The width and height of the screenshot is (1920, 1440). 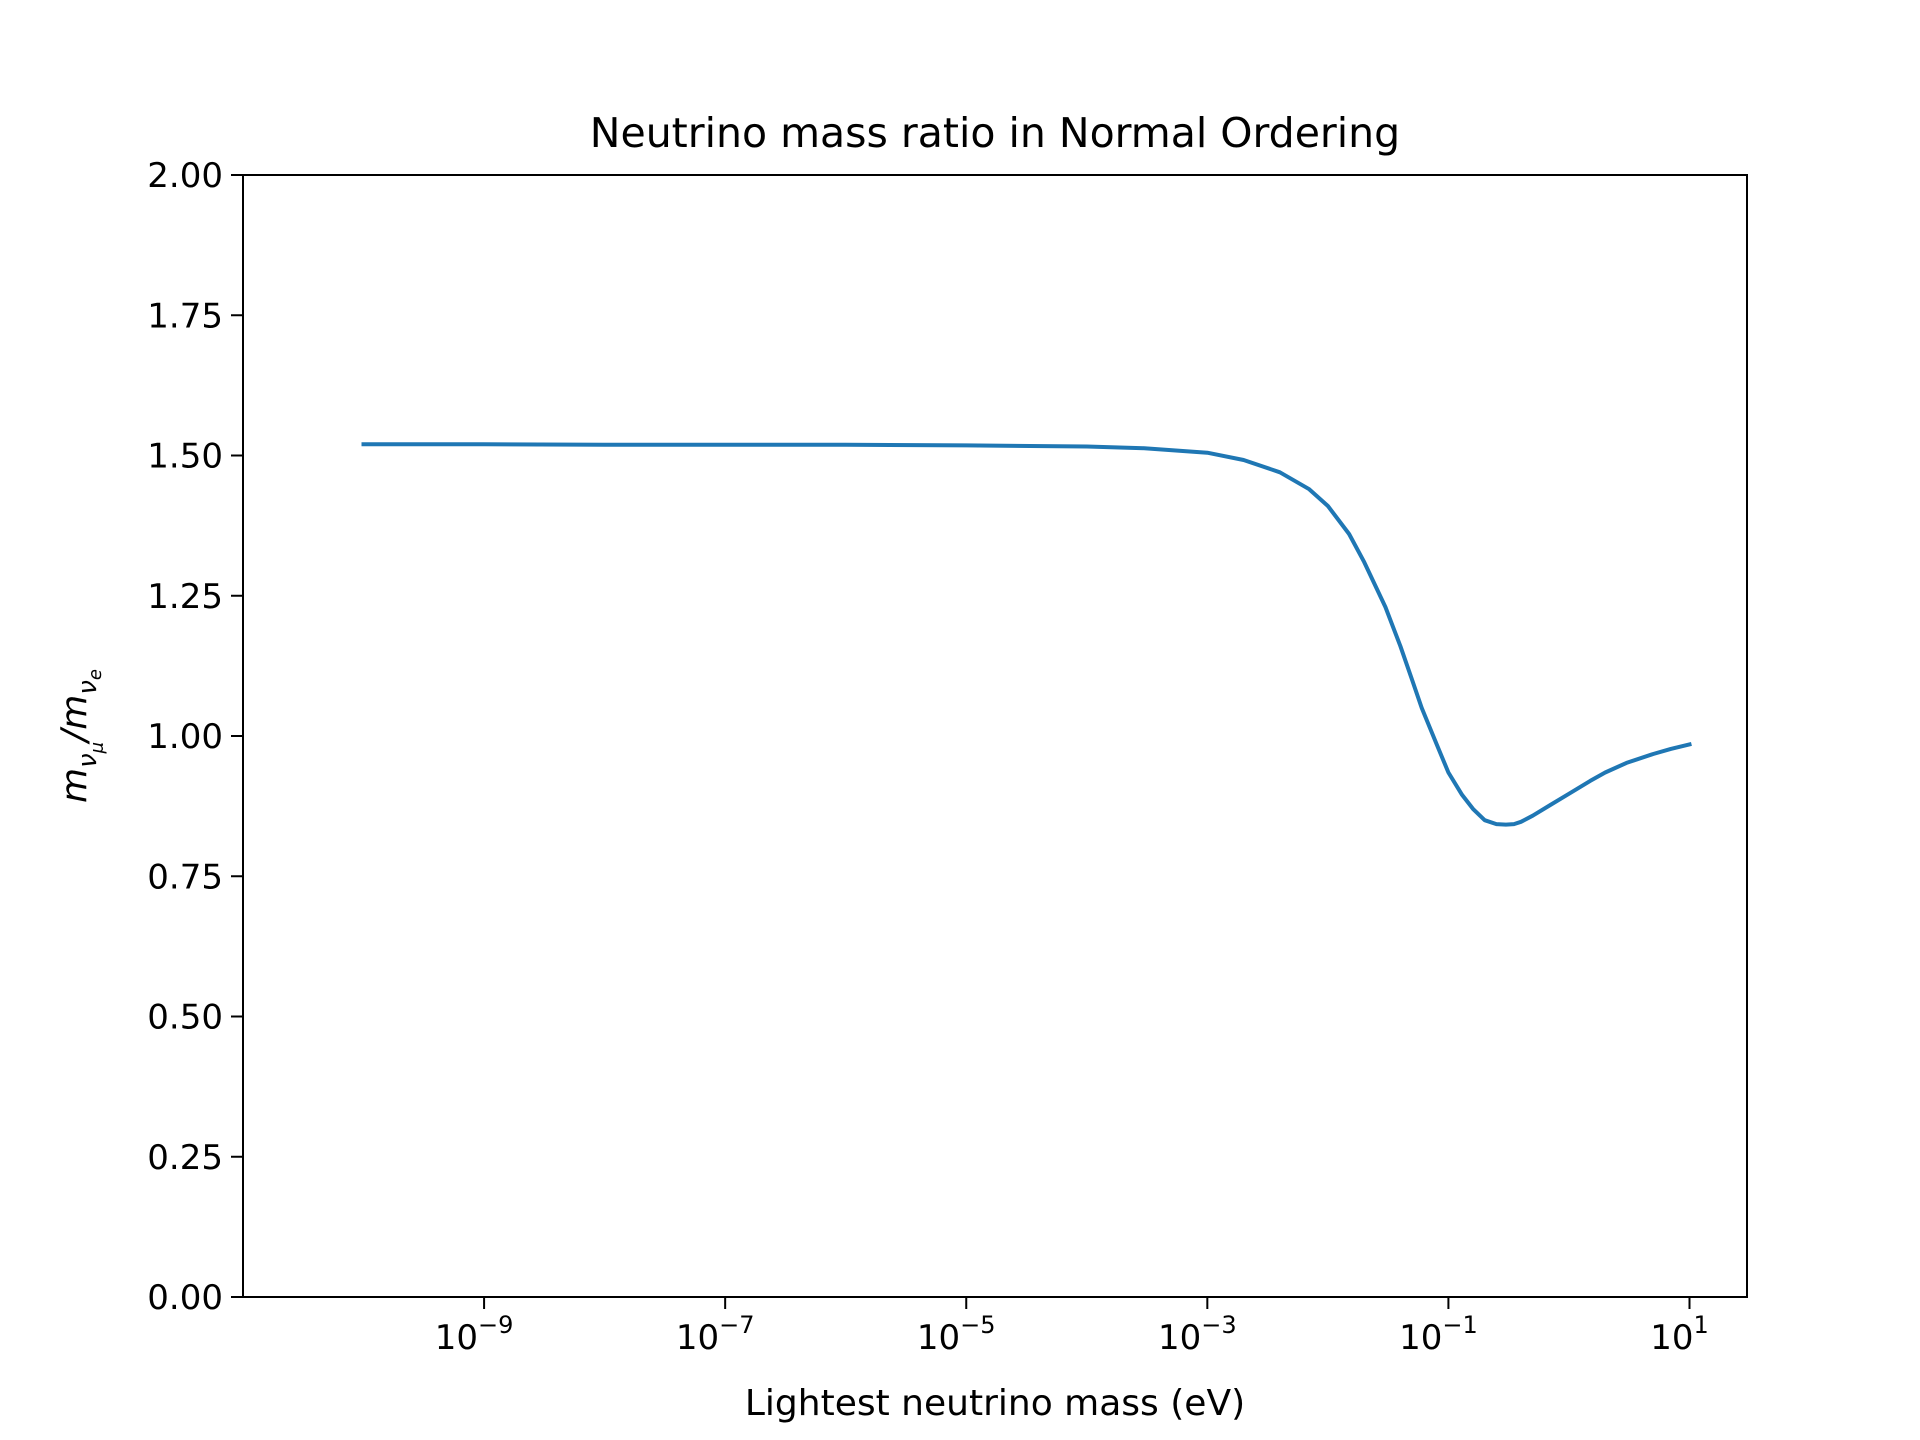 I want to click on x-tick-label: 10⁻⁵, so click(x=956, y=1334).